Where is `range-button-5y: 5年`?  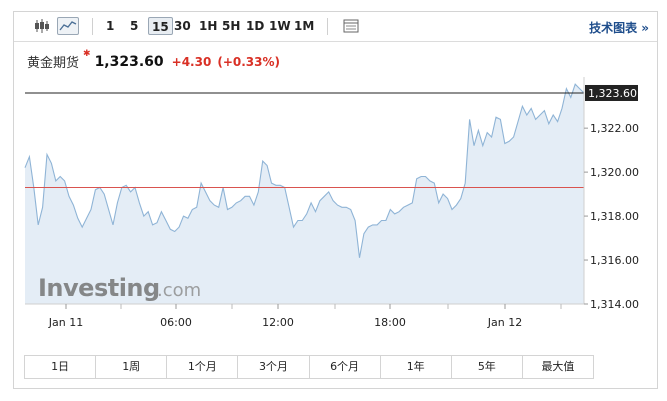 range-button-5y: 5年 is located at coordinates (487, 367).